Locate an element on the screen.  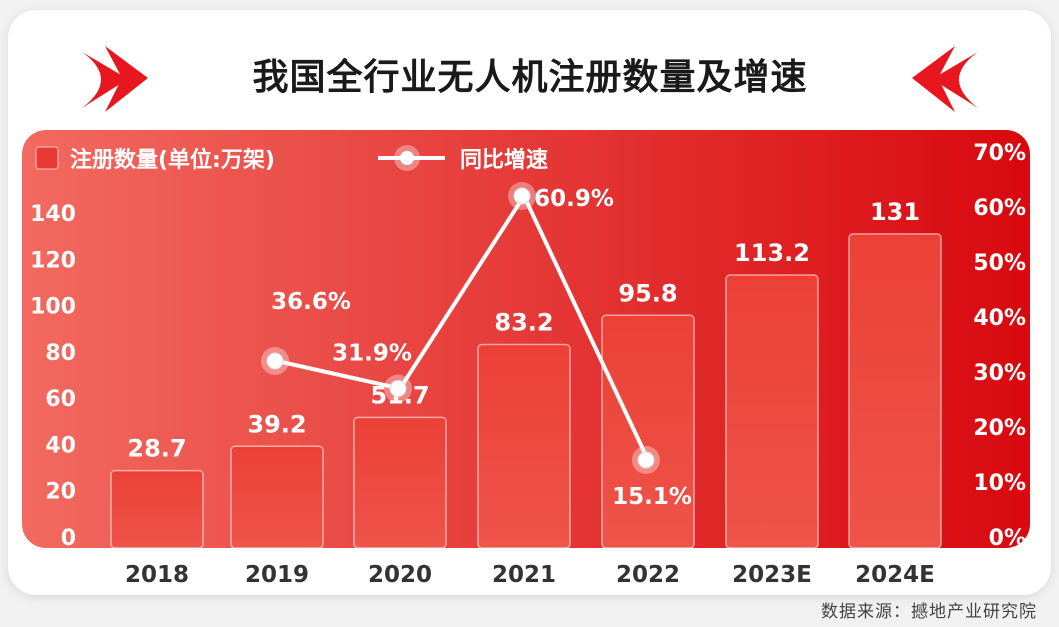
category-label: 2019 is located at coordinates (277, 575).